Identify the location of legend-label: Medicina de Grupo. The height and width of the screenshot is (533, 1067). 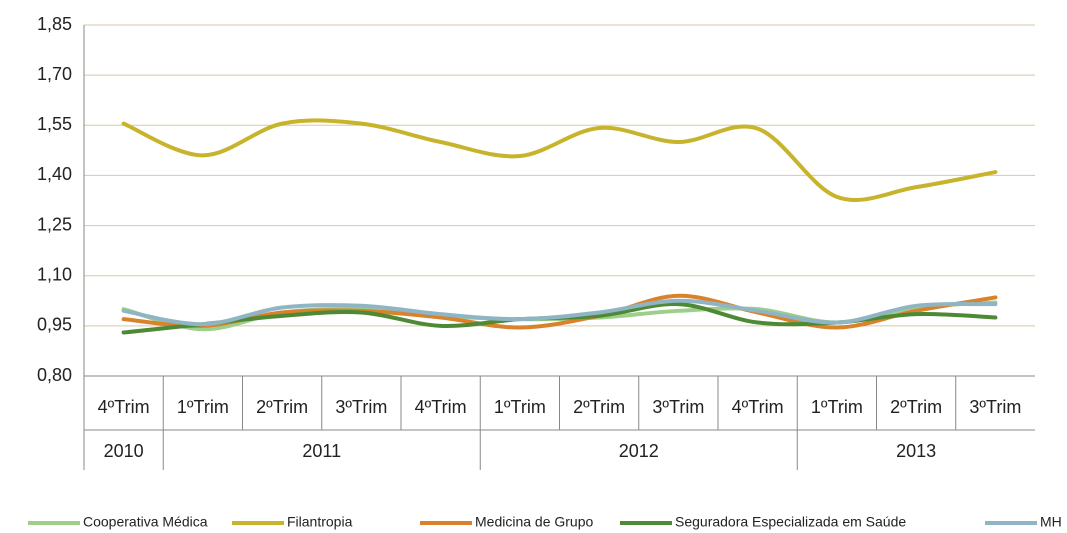
(534, 522).